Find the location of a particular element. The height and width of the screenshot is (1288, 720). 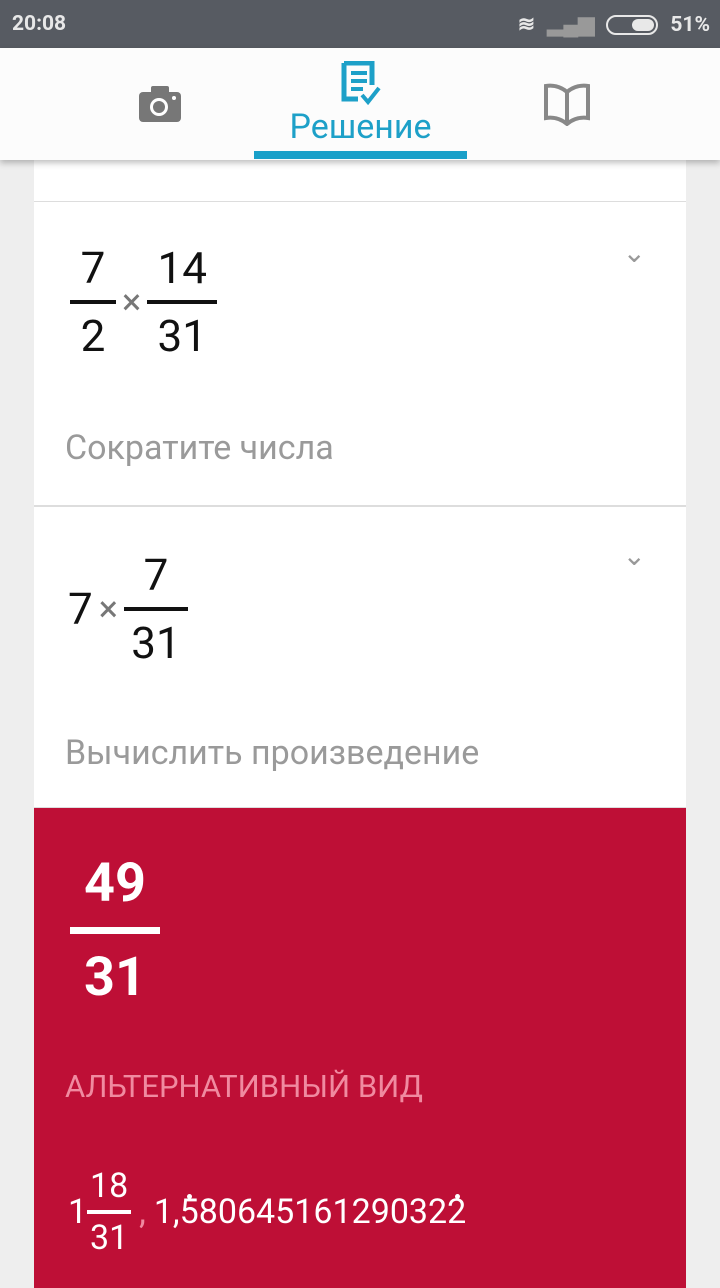

step-description: Вычислить произведение is located at coordinates (272, 753).